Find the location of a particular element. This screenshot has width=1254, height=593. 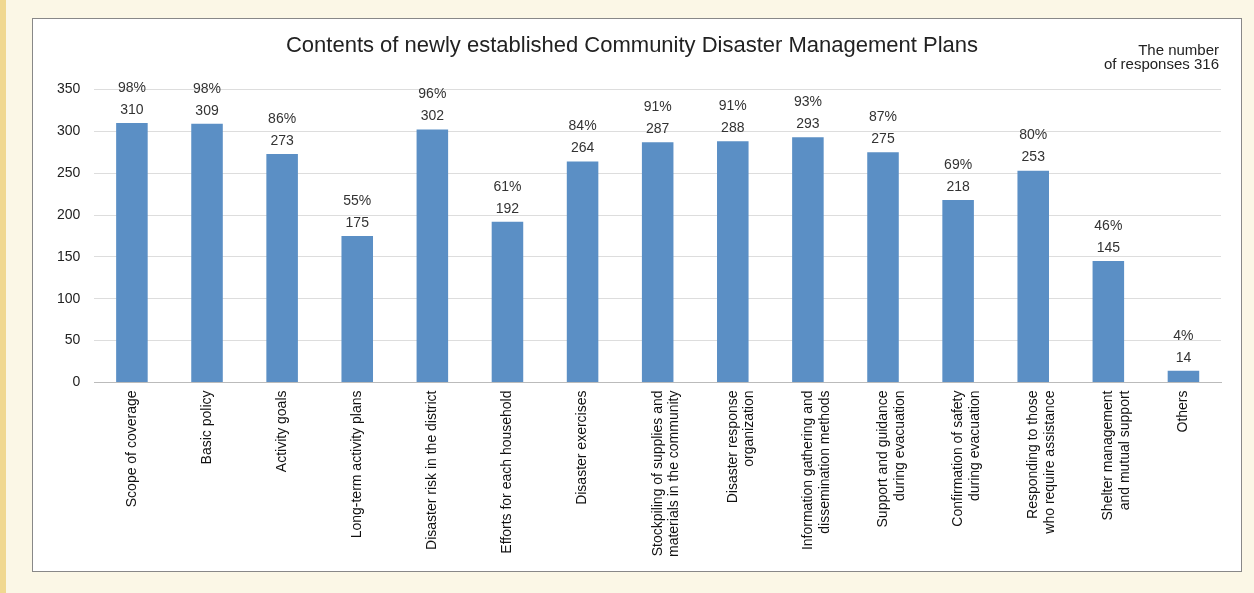

data-label: 80% 253 is located at coordinates (1033, 145).